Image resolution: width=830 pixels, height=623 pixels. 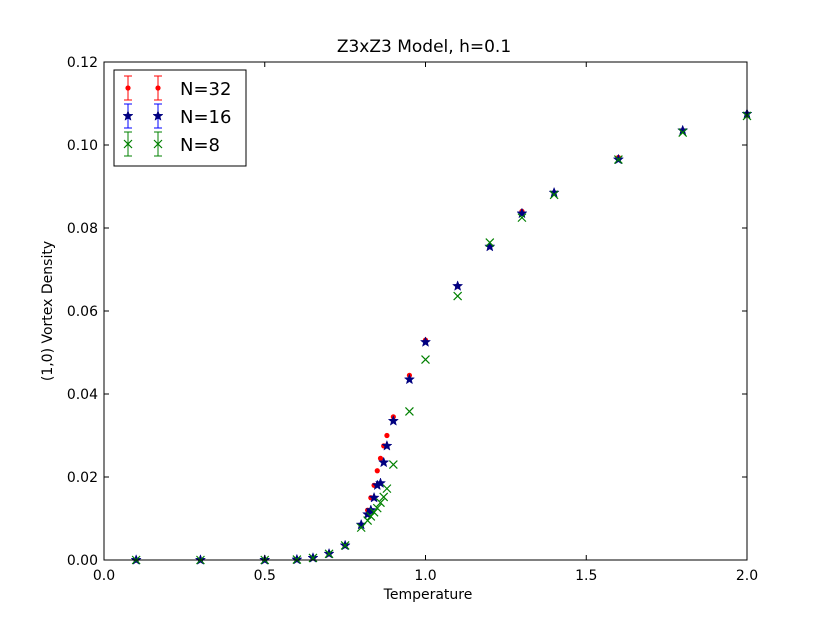 I want to click on y-tick-label: 0.08, so click(x=82, y=229).